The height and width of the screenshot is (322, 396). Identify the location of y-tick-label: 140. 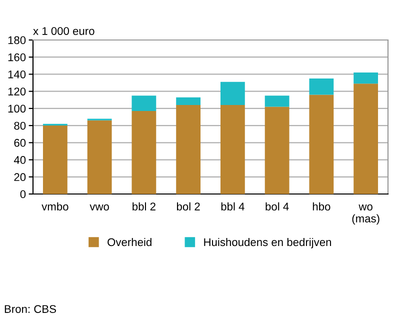
(17, 74).